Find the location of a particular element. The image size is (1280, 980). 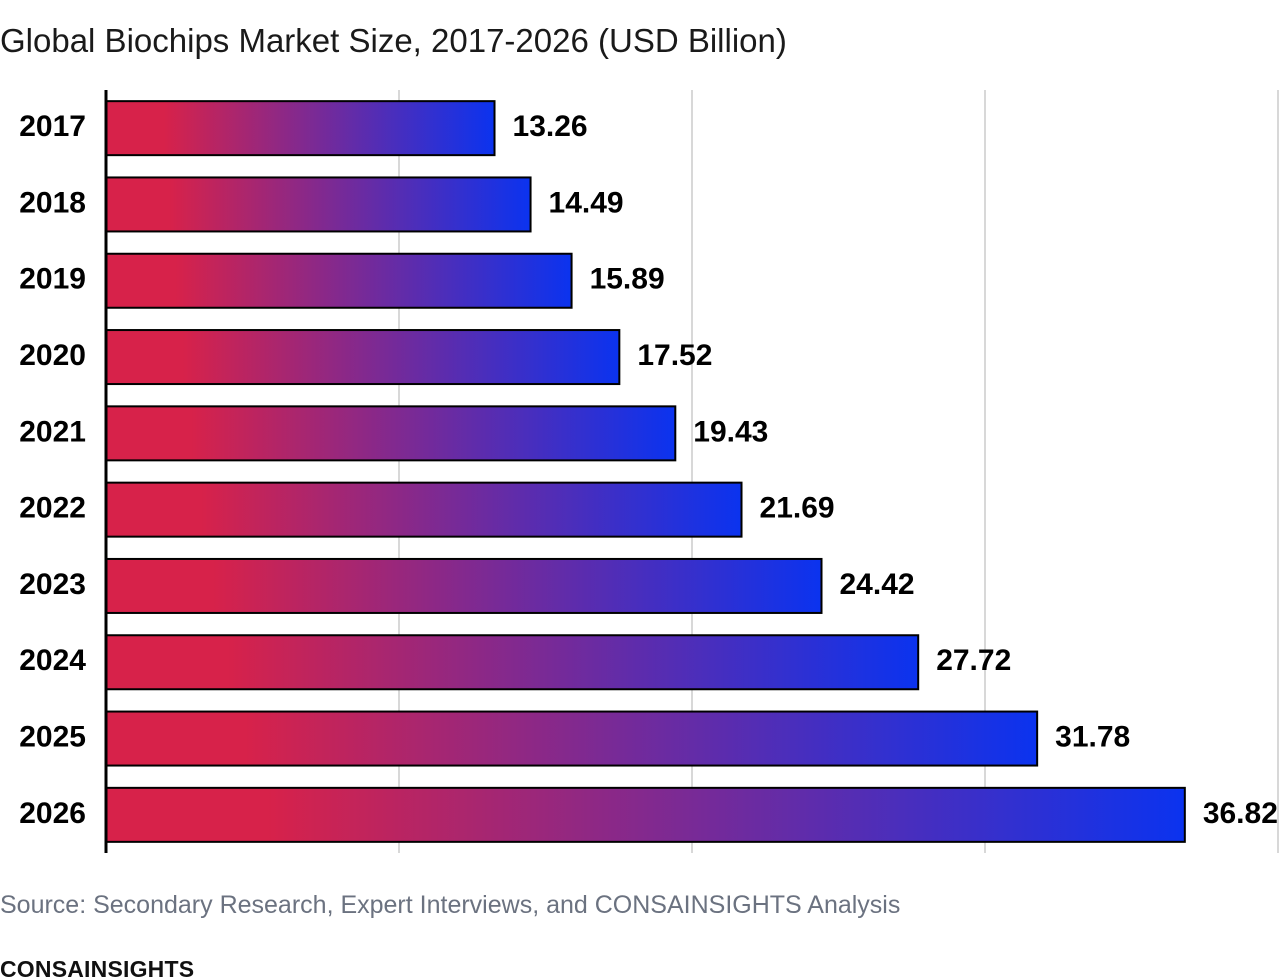

bar-2023 is located at coordinates (464, 585).